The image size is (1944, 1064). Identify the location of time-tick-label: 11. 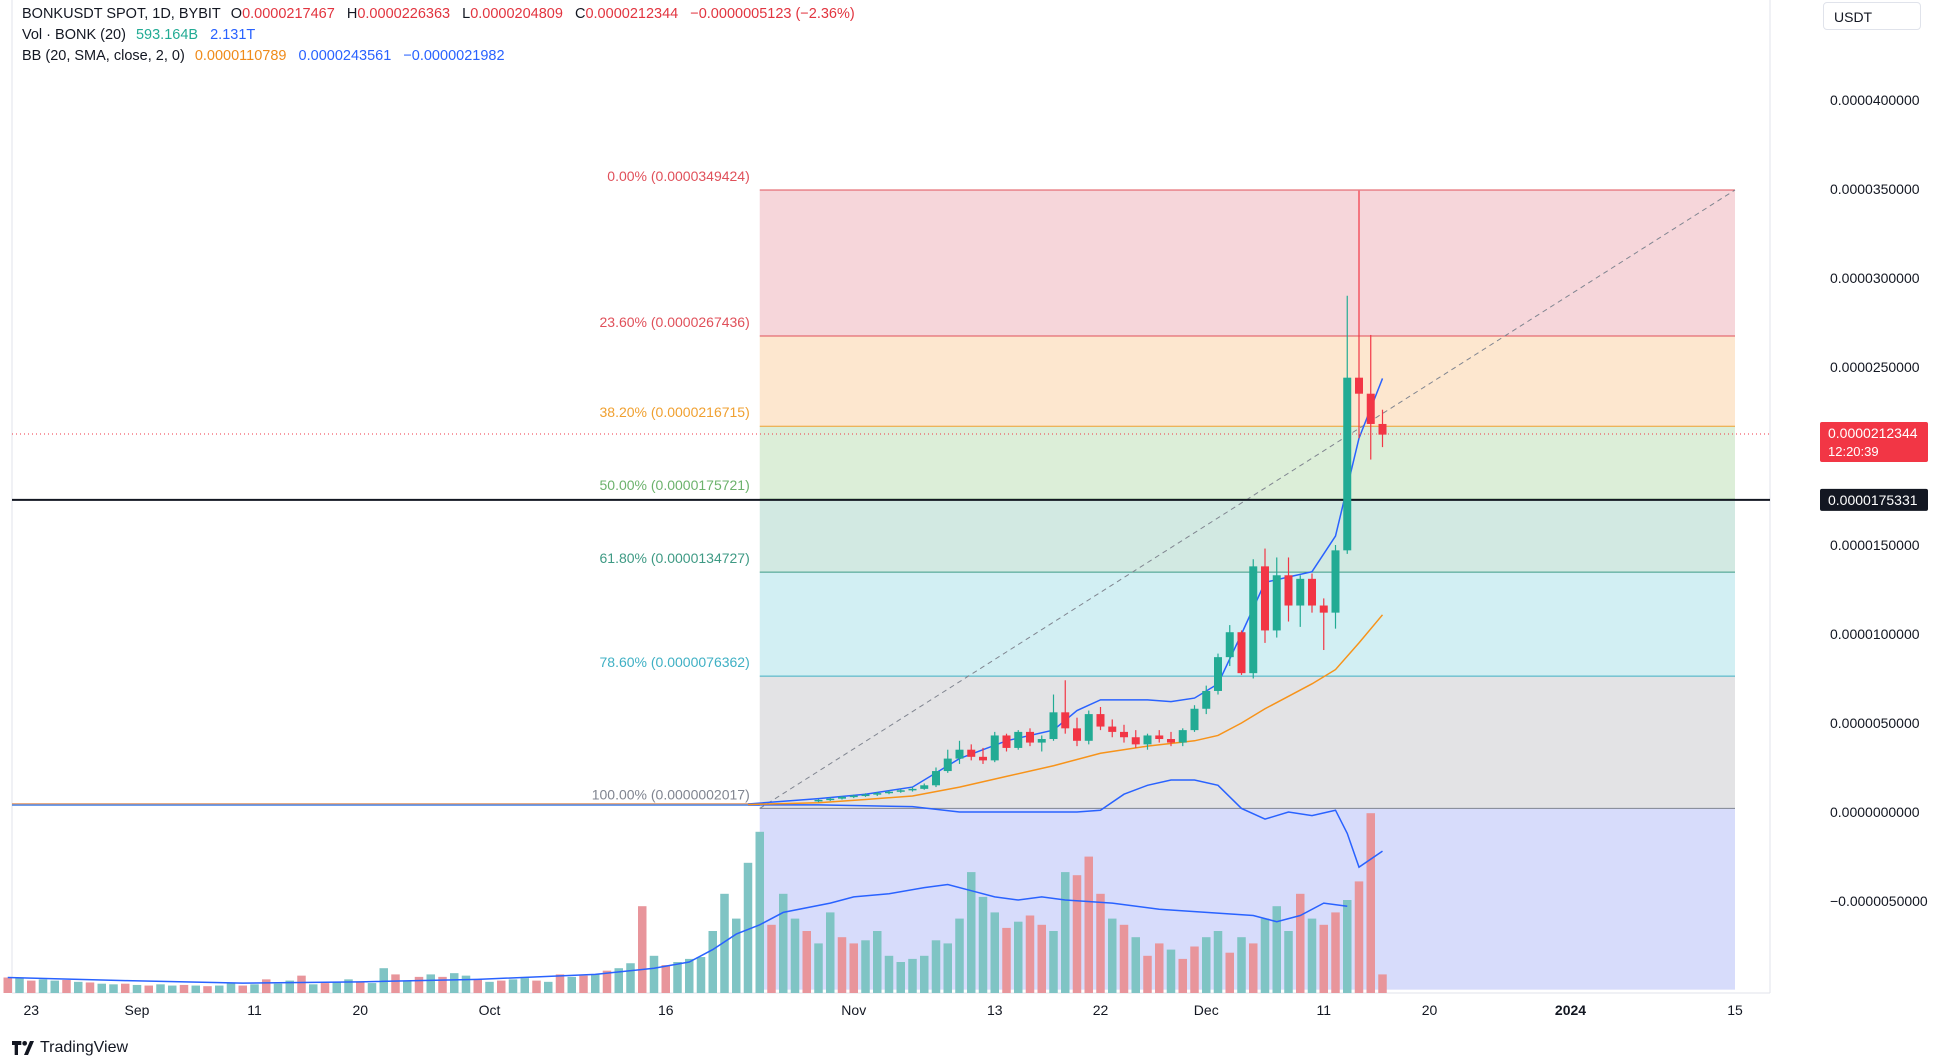
(254, 1010).